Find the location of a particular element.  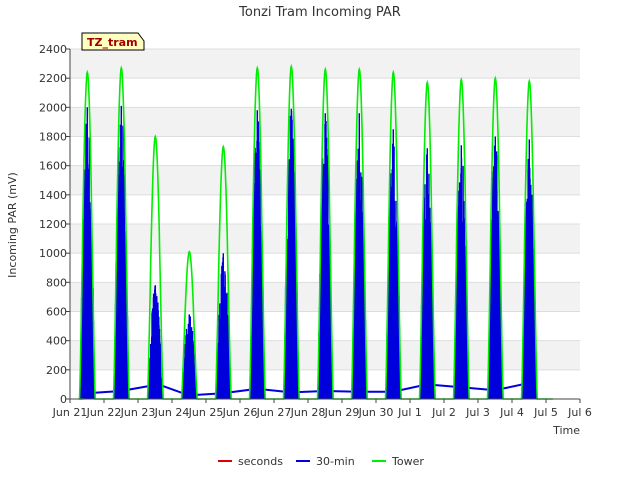

x-tick-label: Jun 28 is located at coordinates (308, 412).